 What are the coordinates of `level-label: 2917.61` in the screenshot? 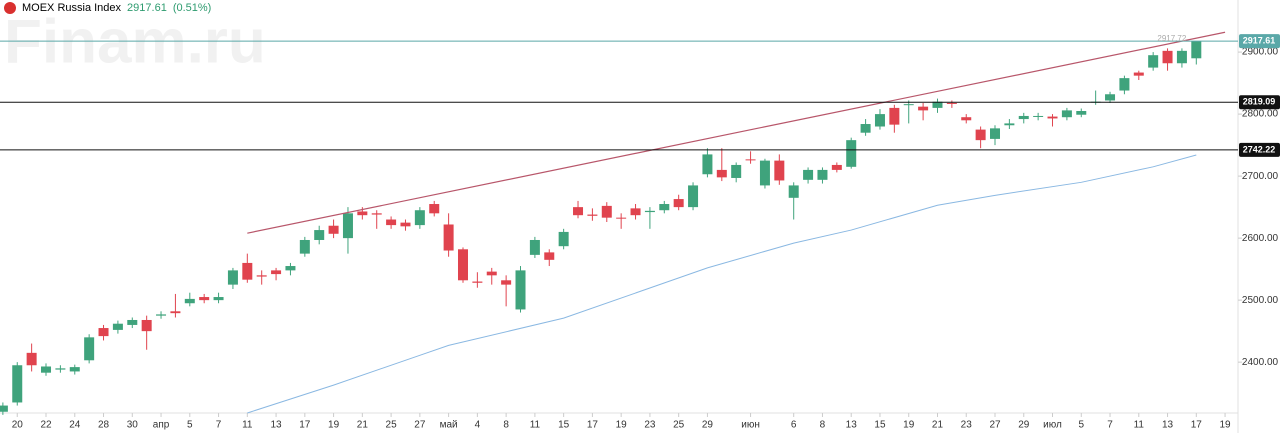 It's located at (1259, 41).